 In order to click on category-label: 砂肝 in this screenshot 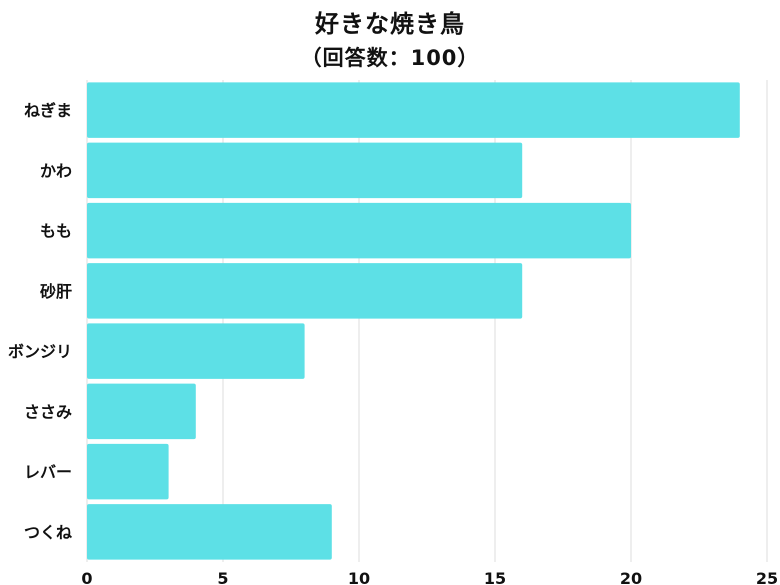, I will do `click(56, 291)`.